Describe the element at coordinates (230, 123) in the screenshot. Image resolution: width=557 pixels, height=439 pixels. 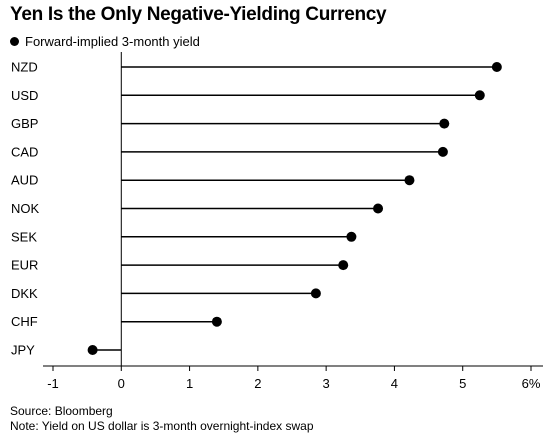
I see `data-row: GBP` at that location.